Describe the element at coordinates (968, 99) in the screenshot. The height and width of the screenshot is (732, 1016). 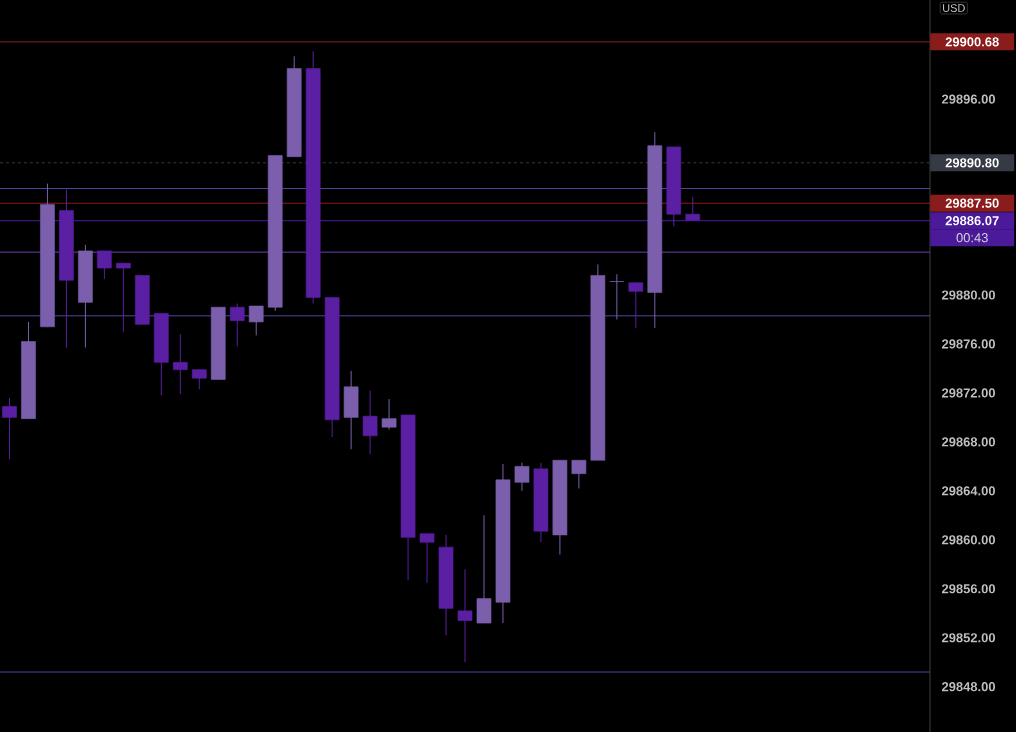
I see `y-tick-label: 29896.00` at that location.